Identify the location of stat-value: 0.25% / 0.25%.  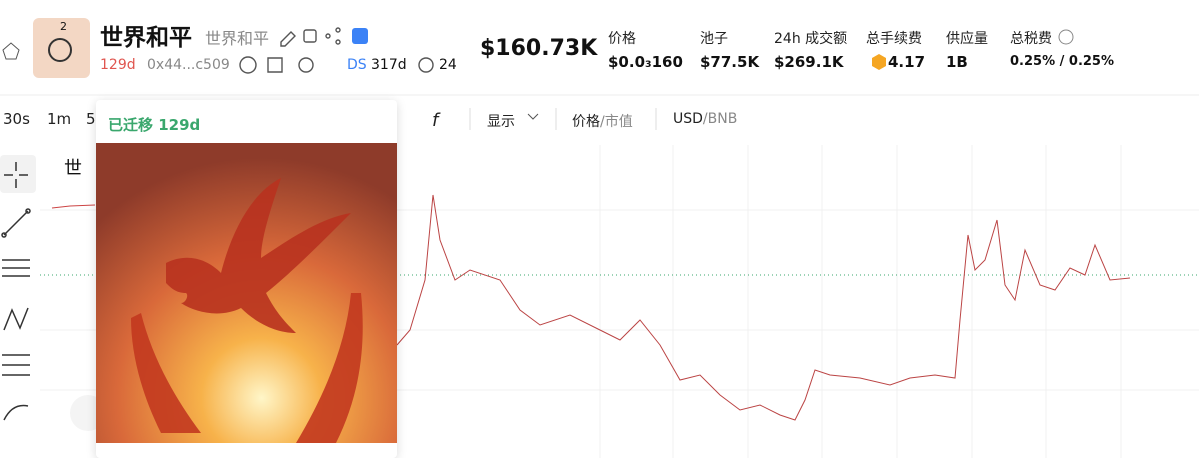
(1062, 61).